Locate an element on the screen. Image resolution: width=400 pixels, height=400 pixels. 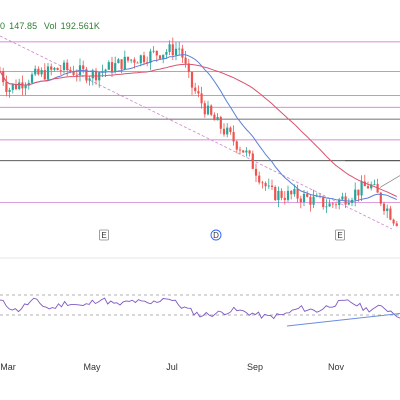
x-tick-label: May is located at coordinates (92, 367).